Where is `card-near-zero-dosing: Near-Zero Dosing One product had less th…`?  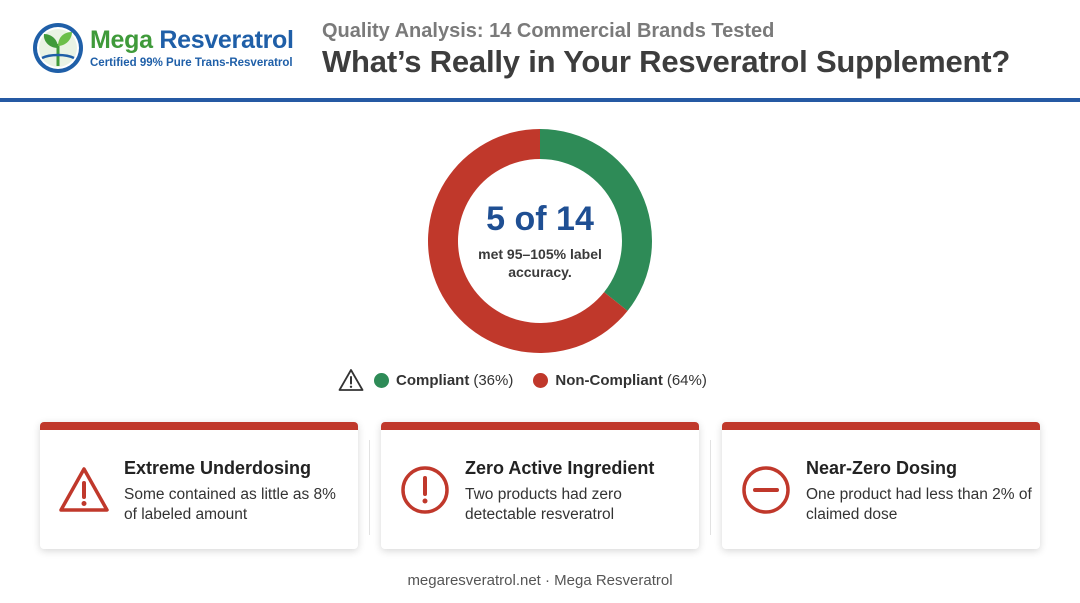 card-near-zero-dosing: Near-Zero Dosing One product had less th… is located at coordinates (881, 485).